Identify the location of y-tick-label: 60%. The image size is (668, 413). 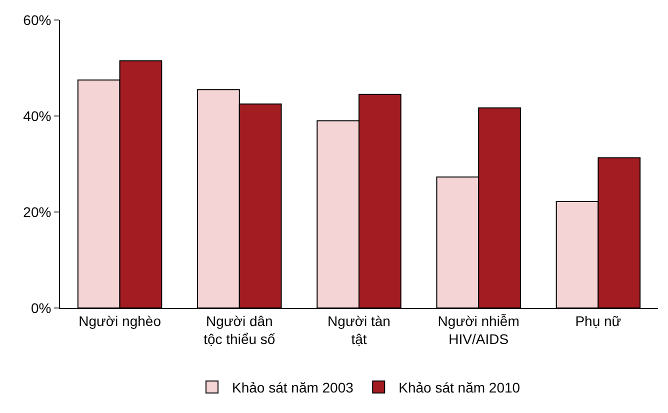
(37, 20).